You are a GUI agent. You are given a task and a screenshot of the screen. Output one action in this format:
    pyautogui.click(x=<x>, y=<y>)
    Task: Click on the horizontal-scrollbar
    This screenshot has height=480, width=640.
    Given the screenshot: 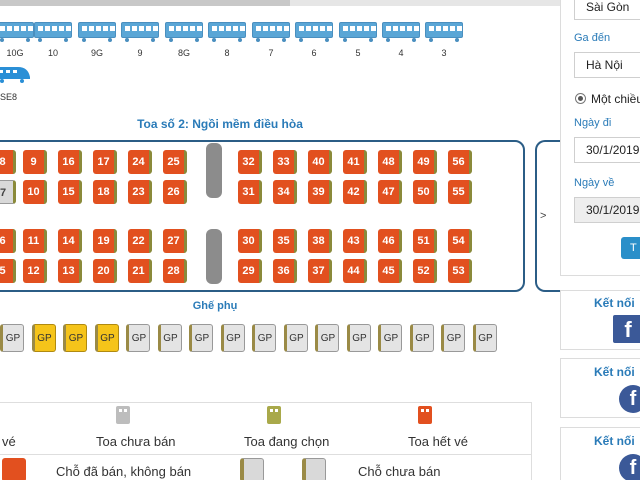 What is the action you would take?
    pyautogui.click(x=280, y=3)
    